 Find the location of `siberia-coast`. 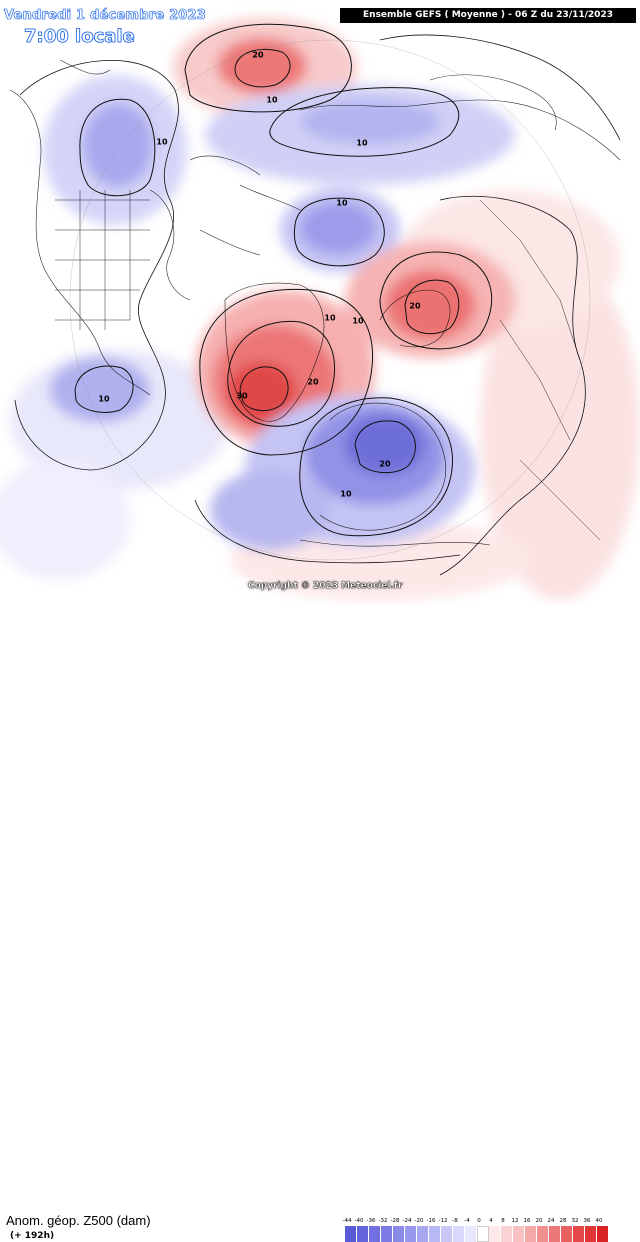

siberia-coast is located at coordinates (460, 130).